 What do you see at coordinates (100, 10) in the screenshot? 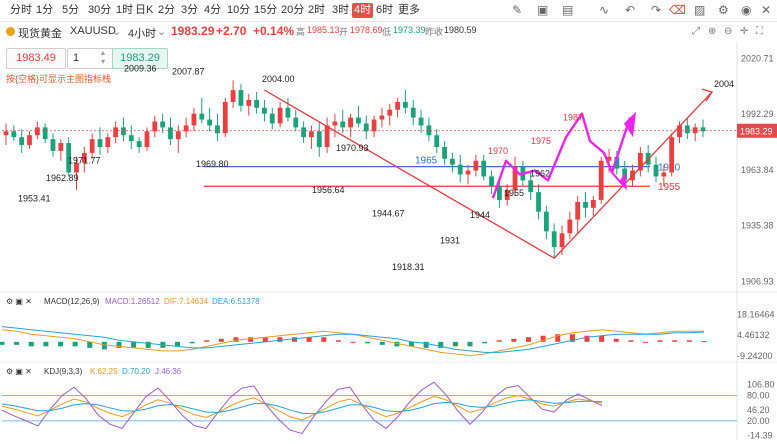
I see `tab-timeframe-3: 30分` at bounding box center [100, 10].